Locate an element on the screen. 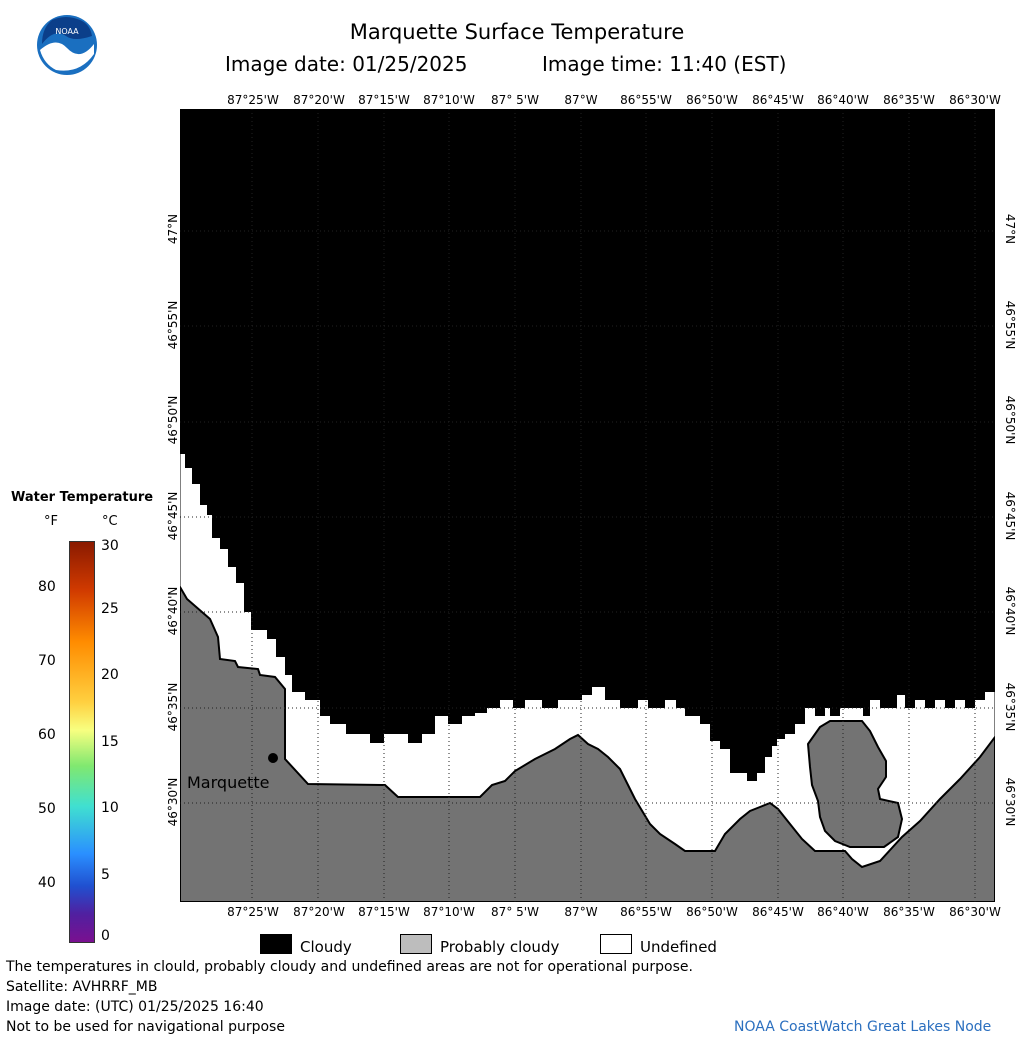  footer-credit-link: NOAA CoastWatch Great Lakes Node is located at coordinates (863, 1027).